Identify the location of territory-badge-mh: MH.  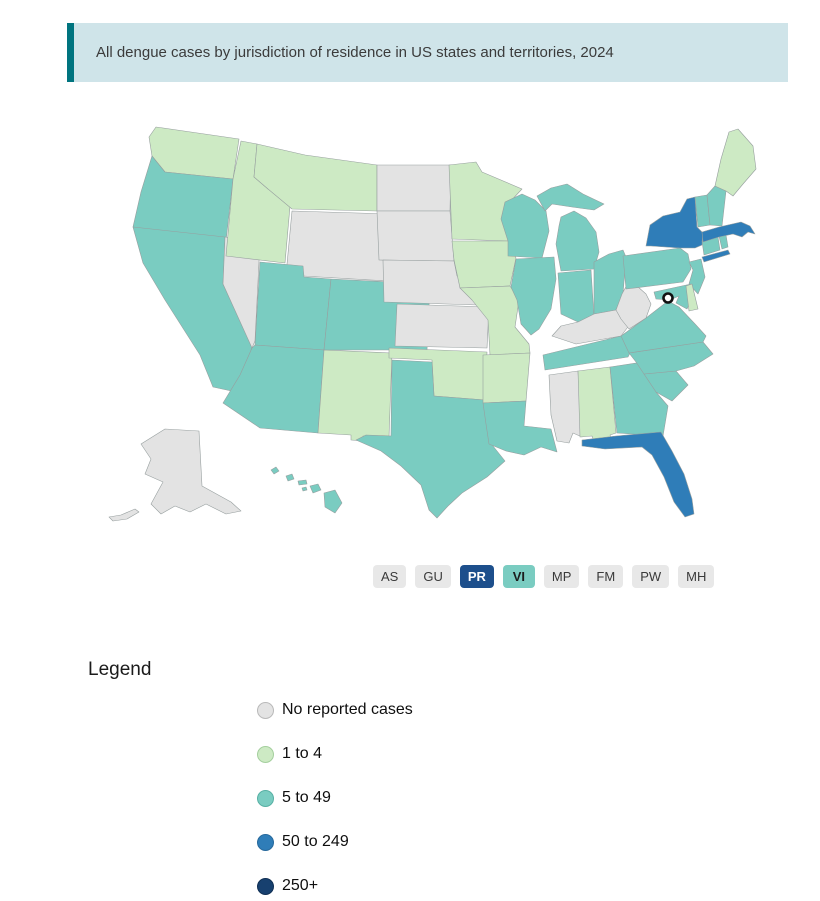
(696, 576).